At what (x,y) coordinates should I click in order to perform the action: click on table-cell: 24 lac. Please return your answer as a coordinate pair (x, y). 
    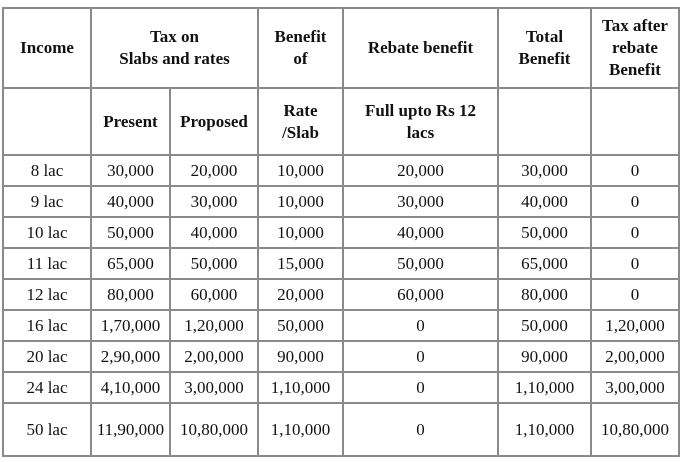
    Looking at the image, I should click on (47, 387).